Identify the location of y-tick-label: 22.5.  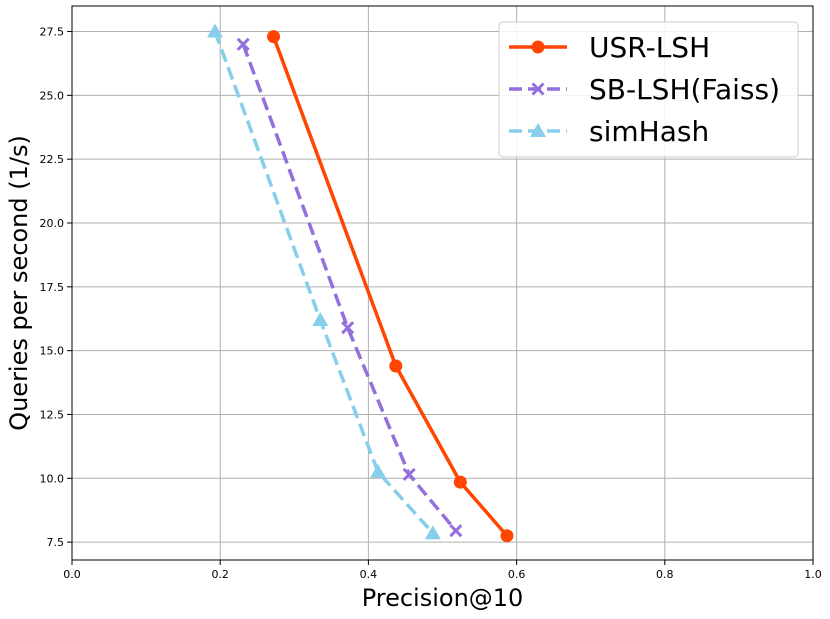
(52, 159).